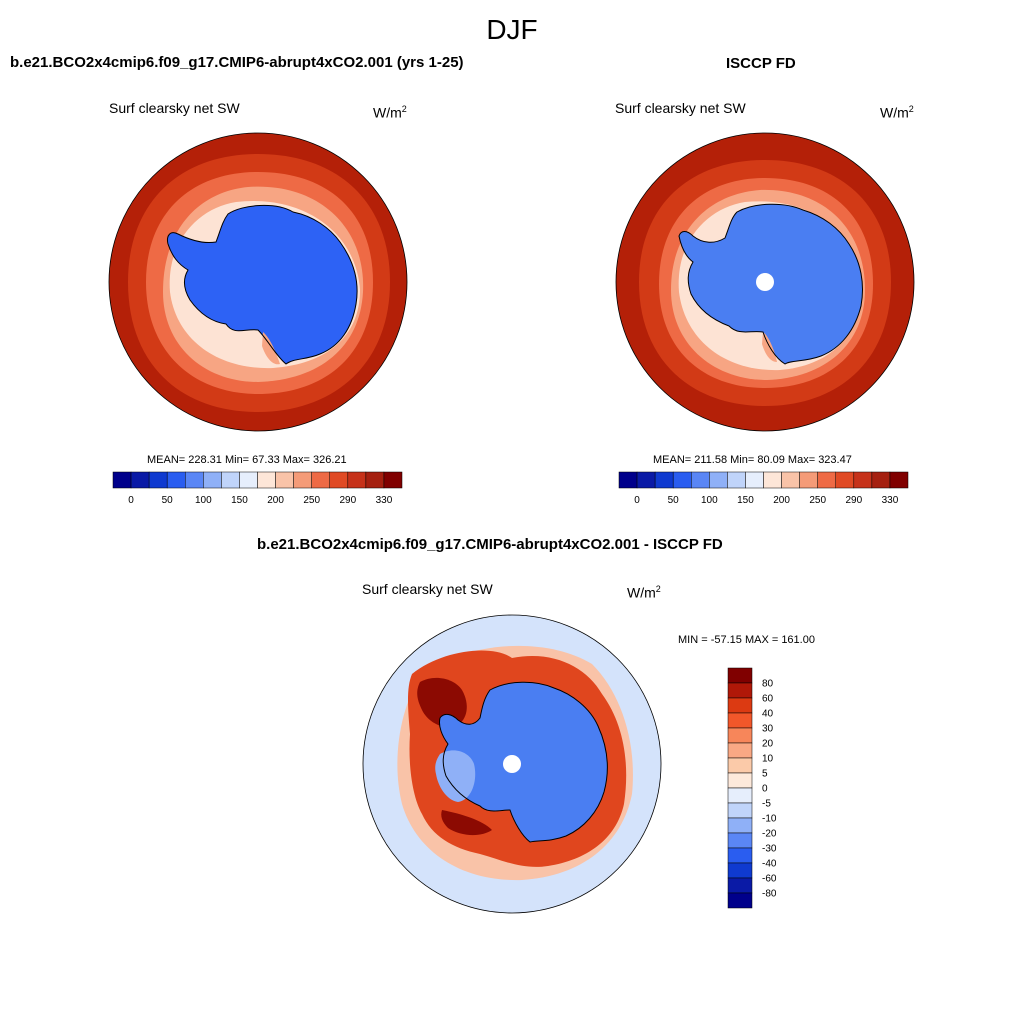  Describe the element at coordinates (768, 684) in the screenshot. I see `panel-diff-colorbar-label: 80` at that location.